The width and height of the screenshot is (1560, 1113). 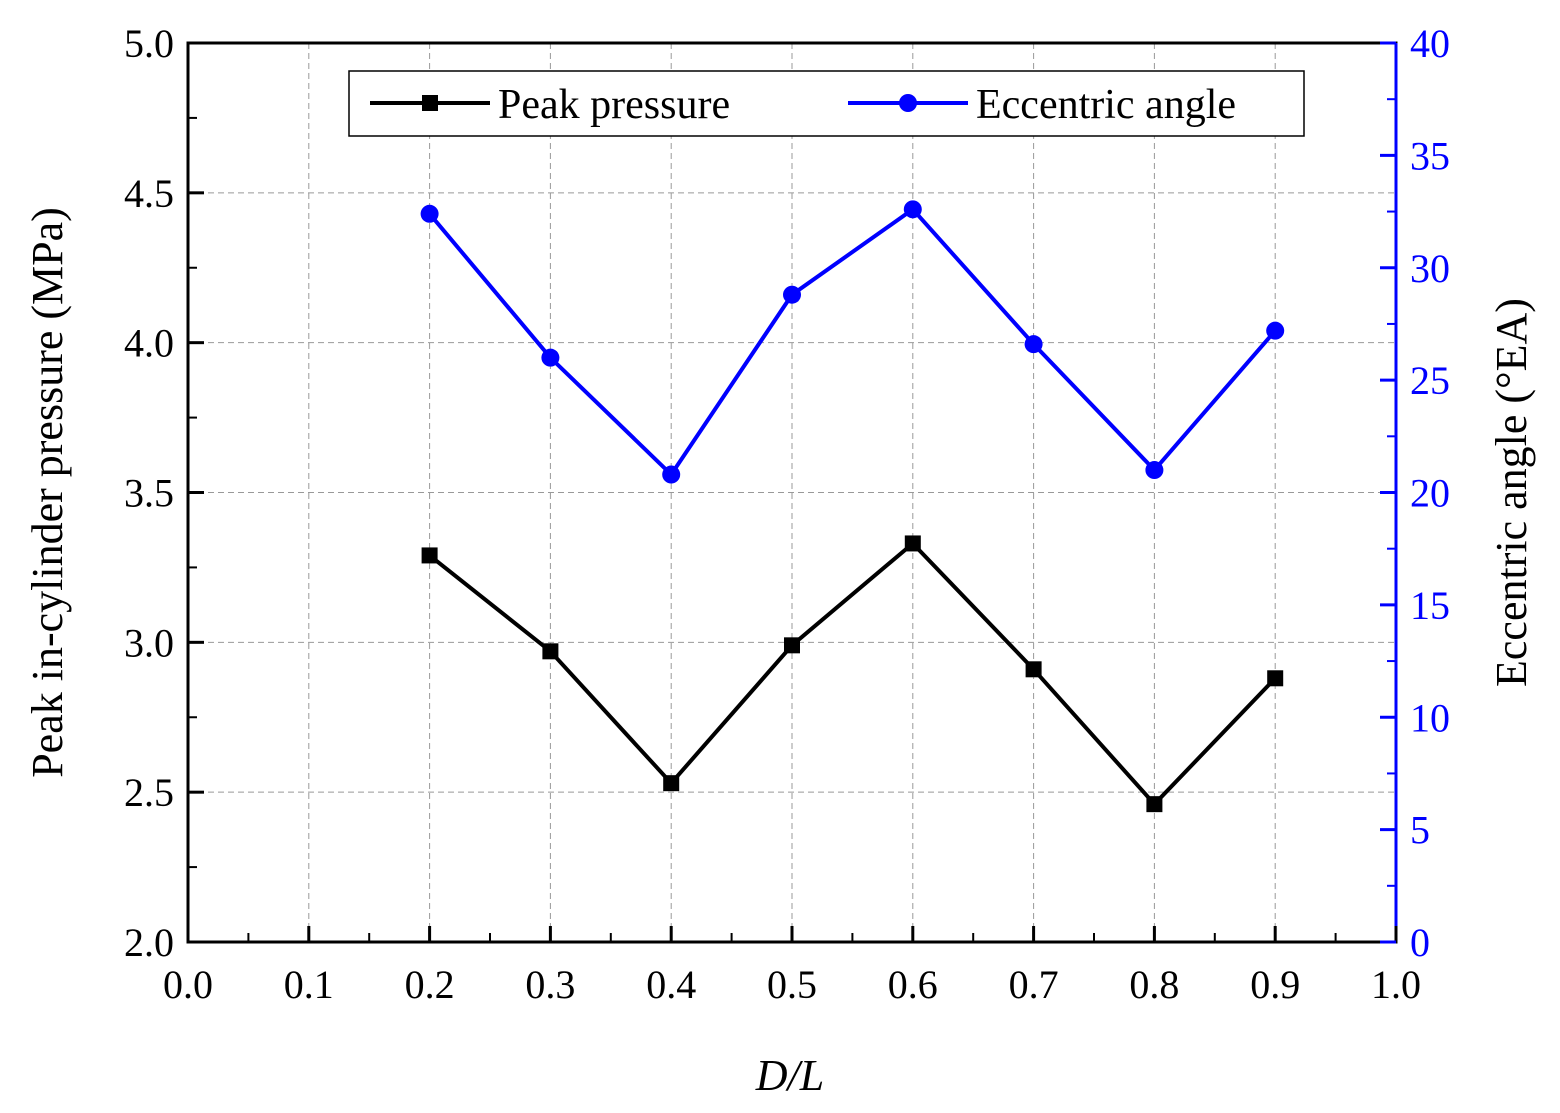 What do you see at coordinates (1275, 984) in the screenshot?
I see `x-tick-label: 0.9` at bounding box center [1275, 984].